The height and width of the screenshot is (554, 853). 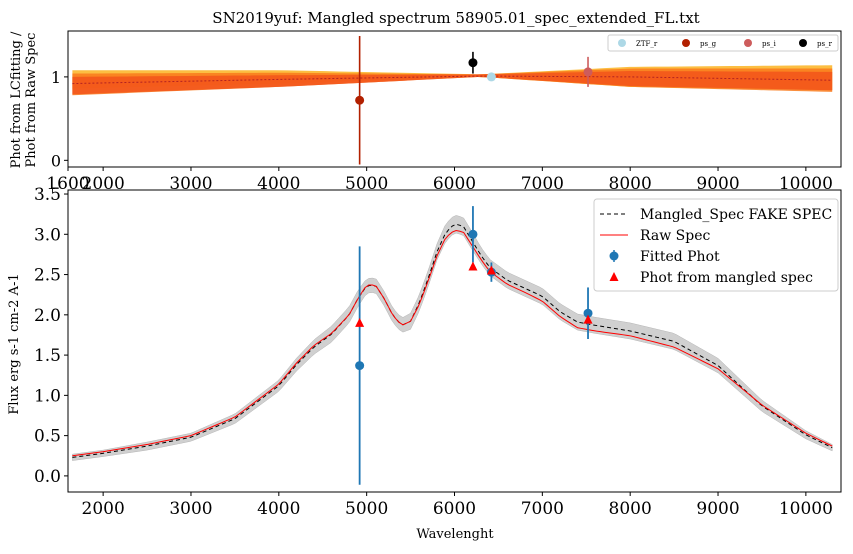 I want to click on spectrum-legend-box, so click(x=716, y=245).